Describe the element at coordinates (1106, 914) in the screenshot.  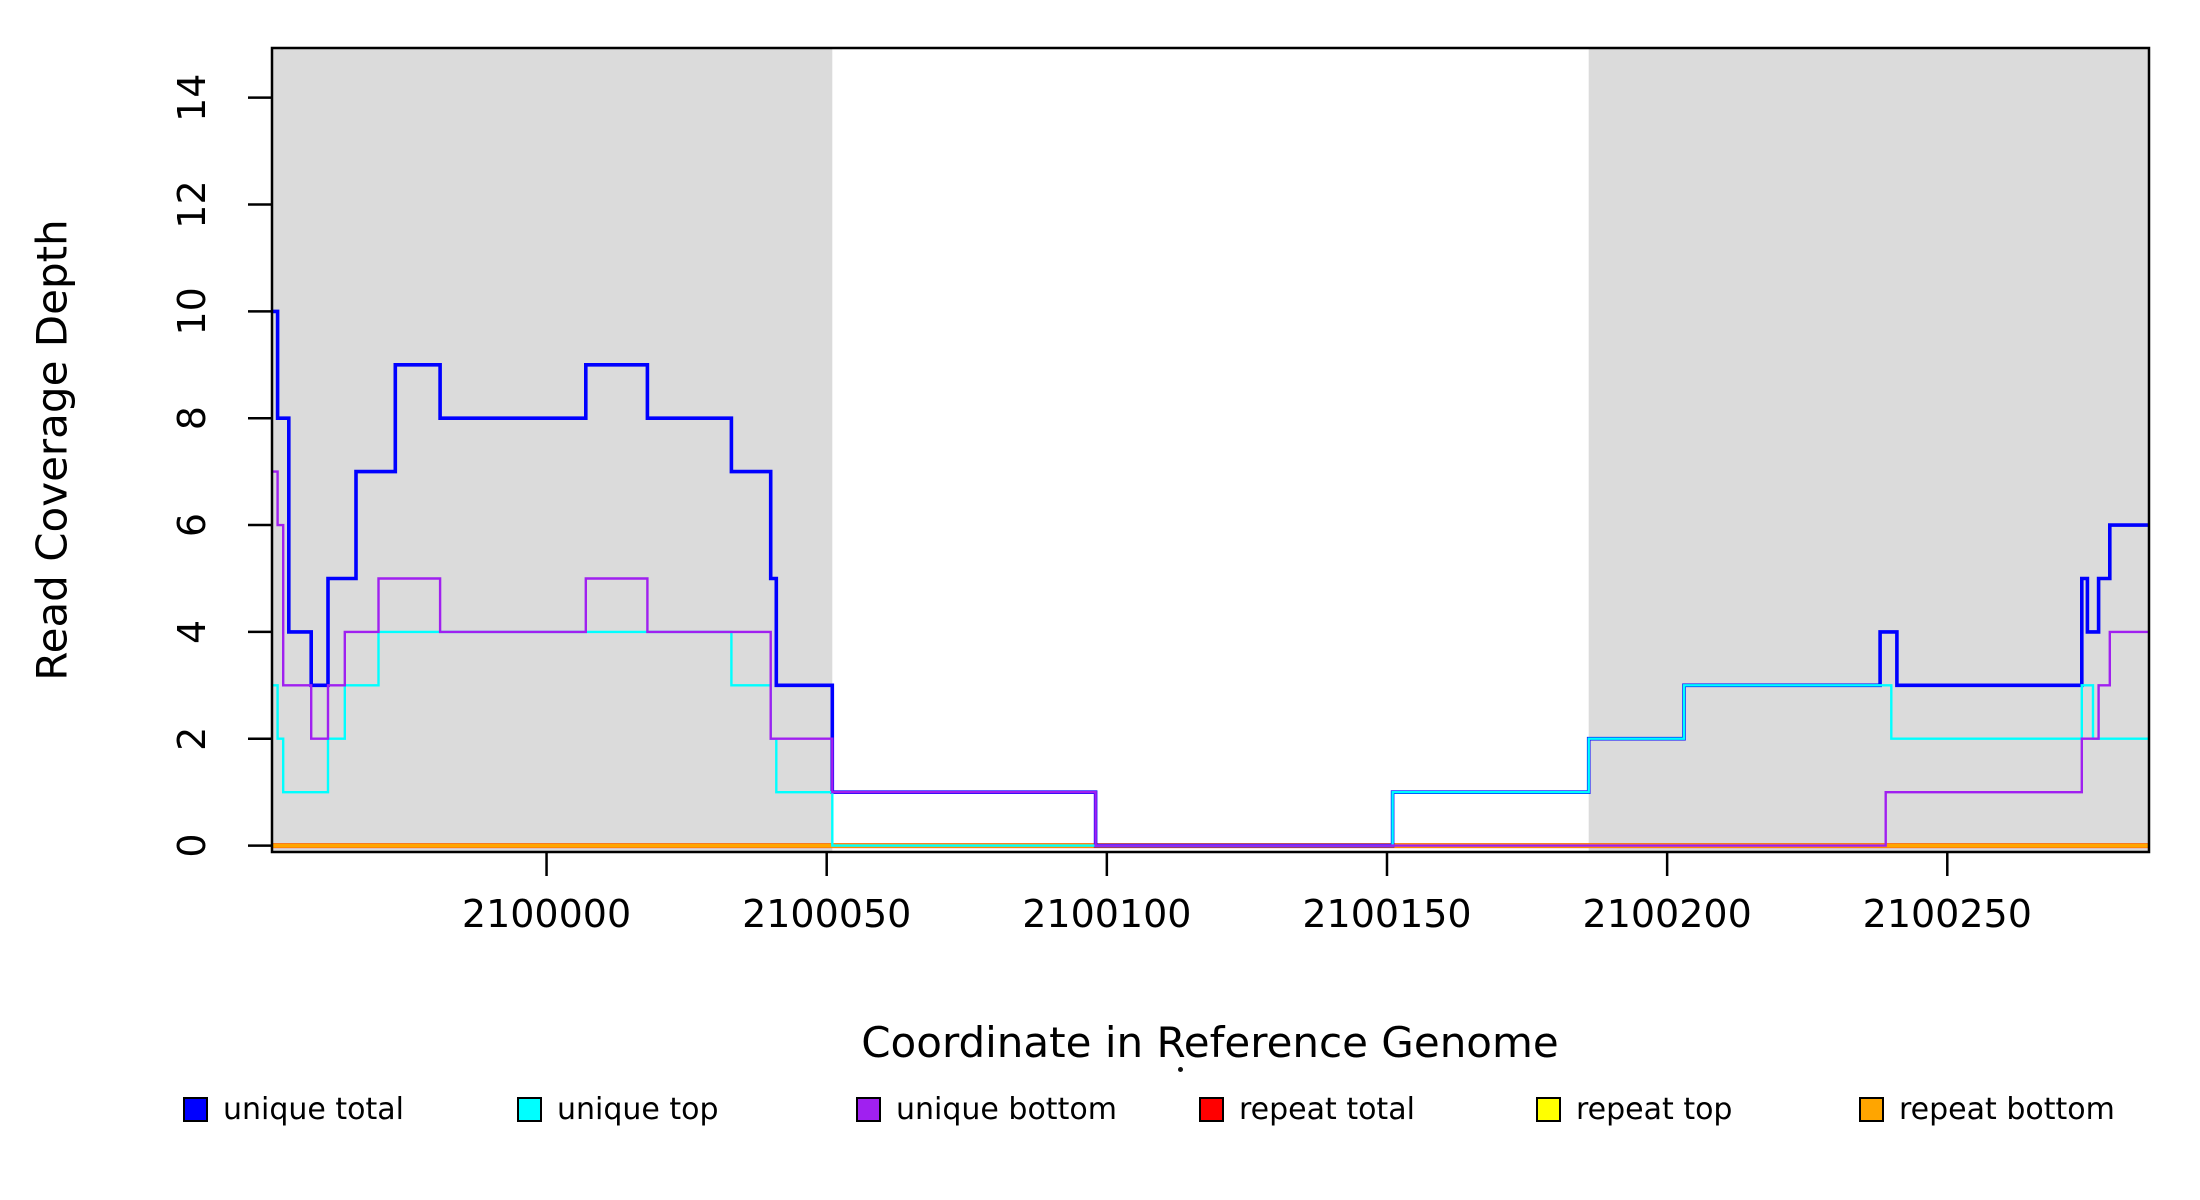
I see `x-tick-label: 2100100` at that location.